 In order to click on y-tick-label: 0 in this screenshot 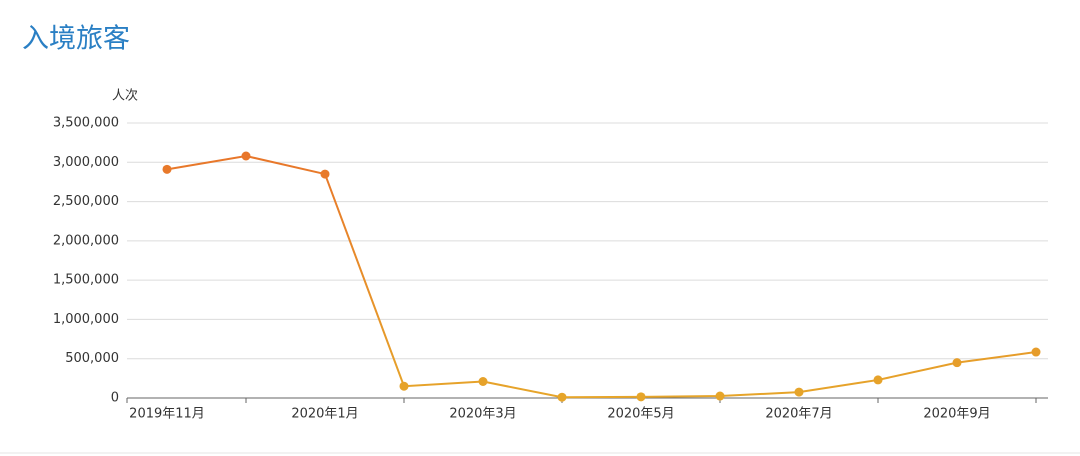, I will do `click(115, 398)`.